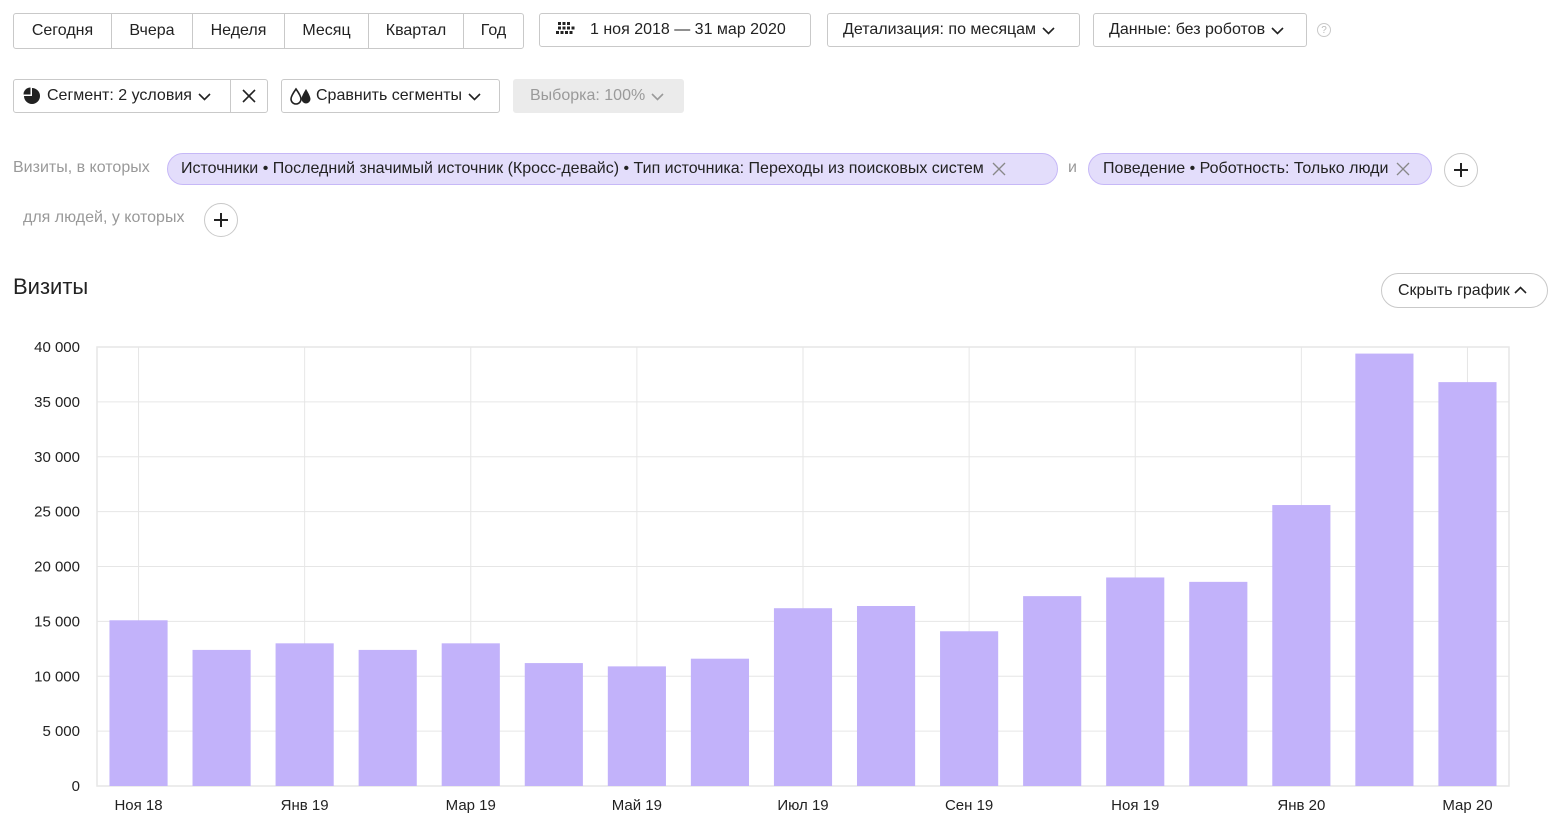 This screenshot has width=1568, height=830. Describe the element at coordinates (1072, 167) in the screenshot. I see `and-label: и` at that location.